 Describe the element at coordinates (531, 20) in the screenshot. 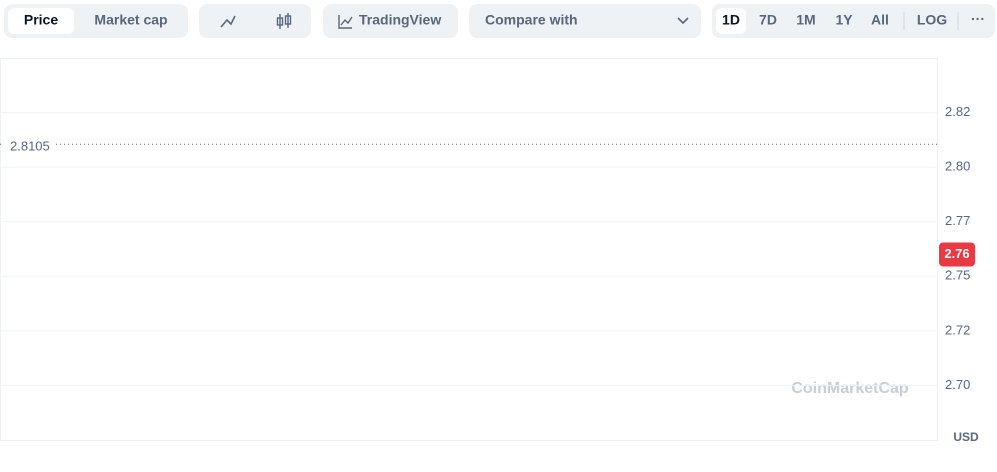

I see `compare-label: Compare with` at that location.